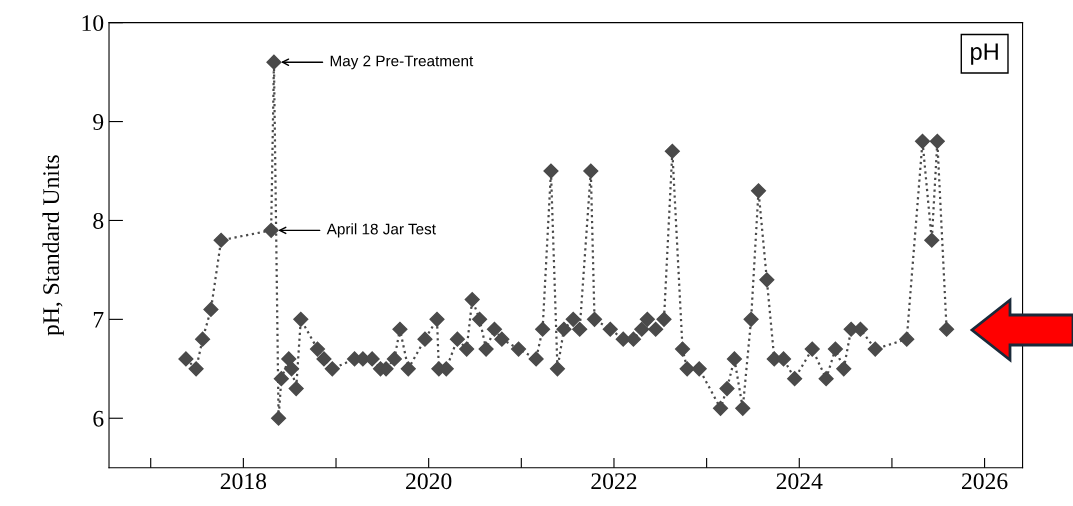 The image size is (1073, 506). What do you see at coordinates (985, 481) in the screenshot?
I see `x-tick-label: 2026` at bounding box center [985, 481].